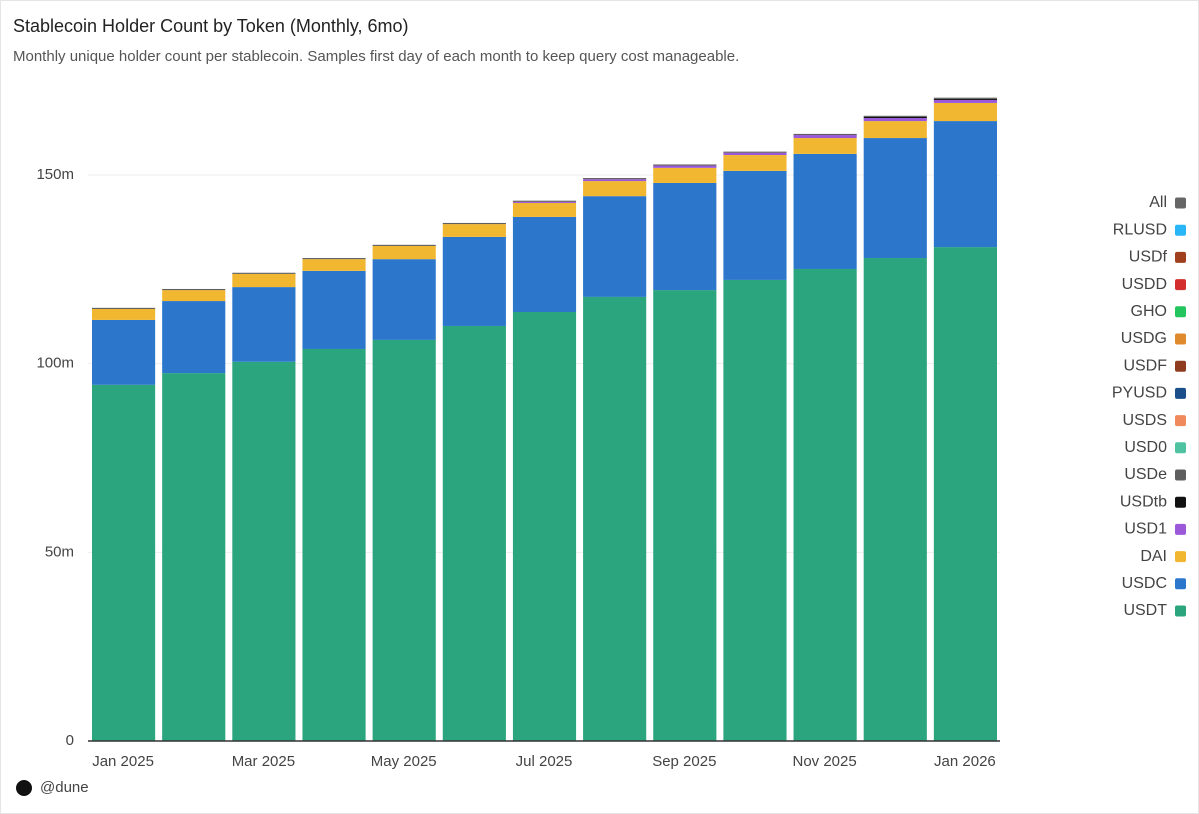  I want to click on legend-label: USDS, so click(1145, 420).